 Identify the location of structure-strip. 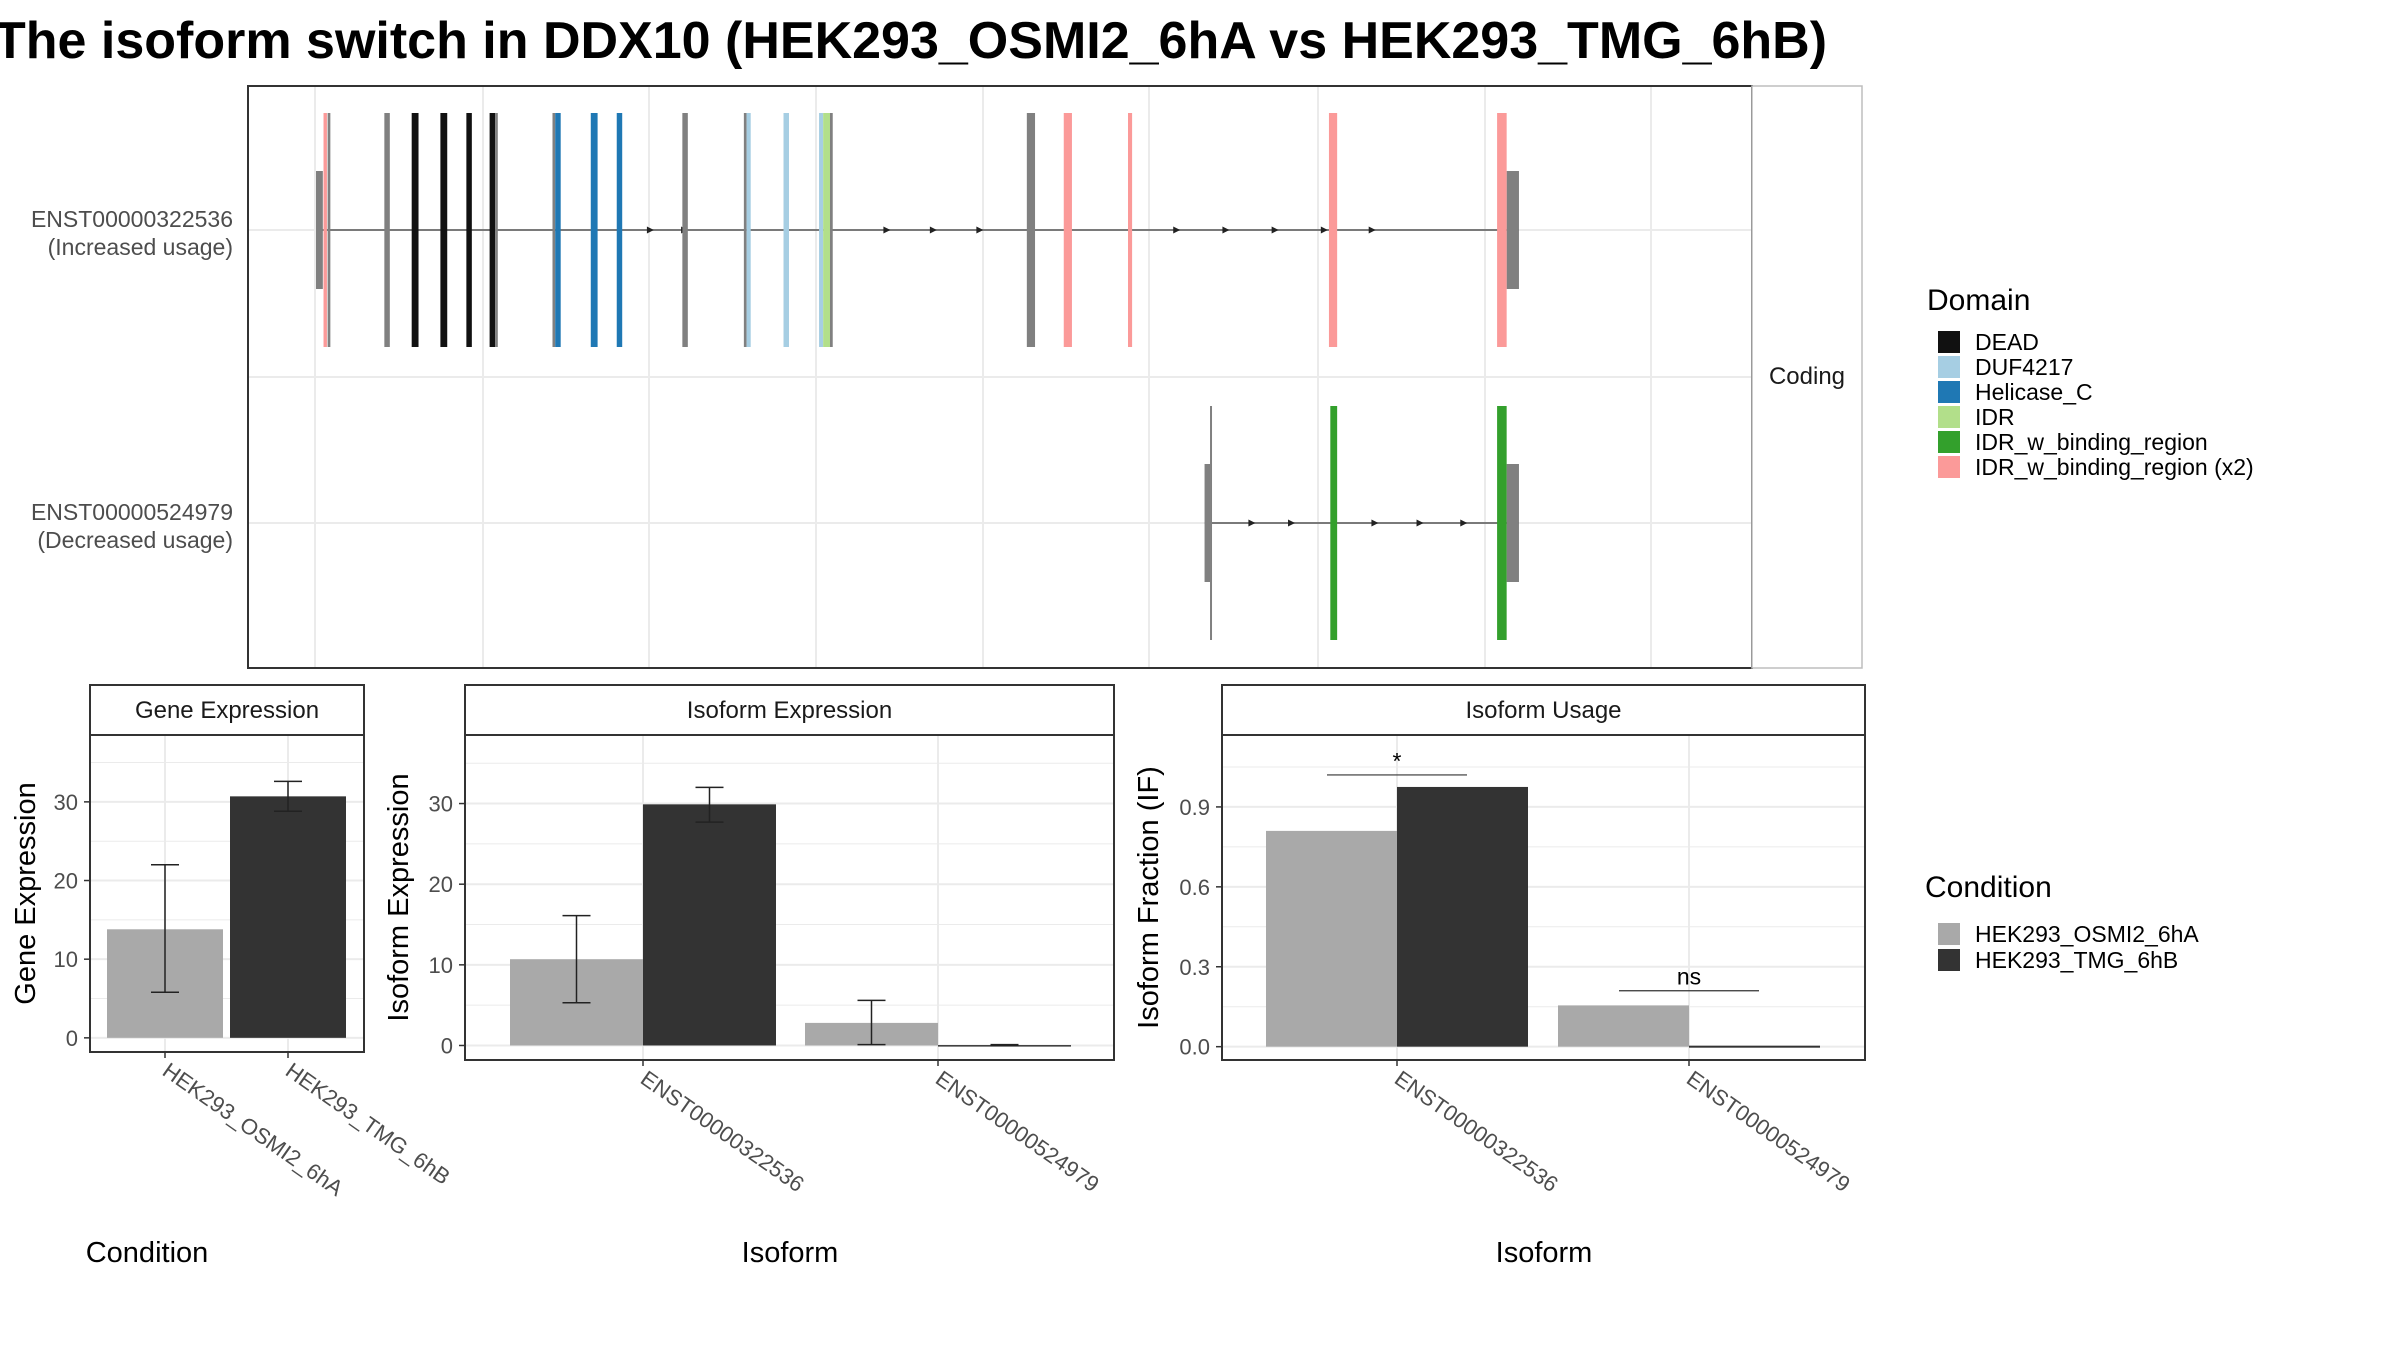
(1807, 377).